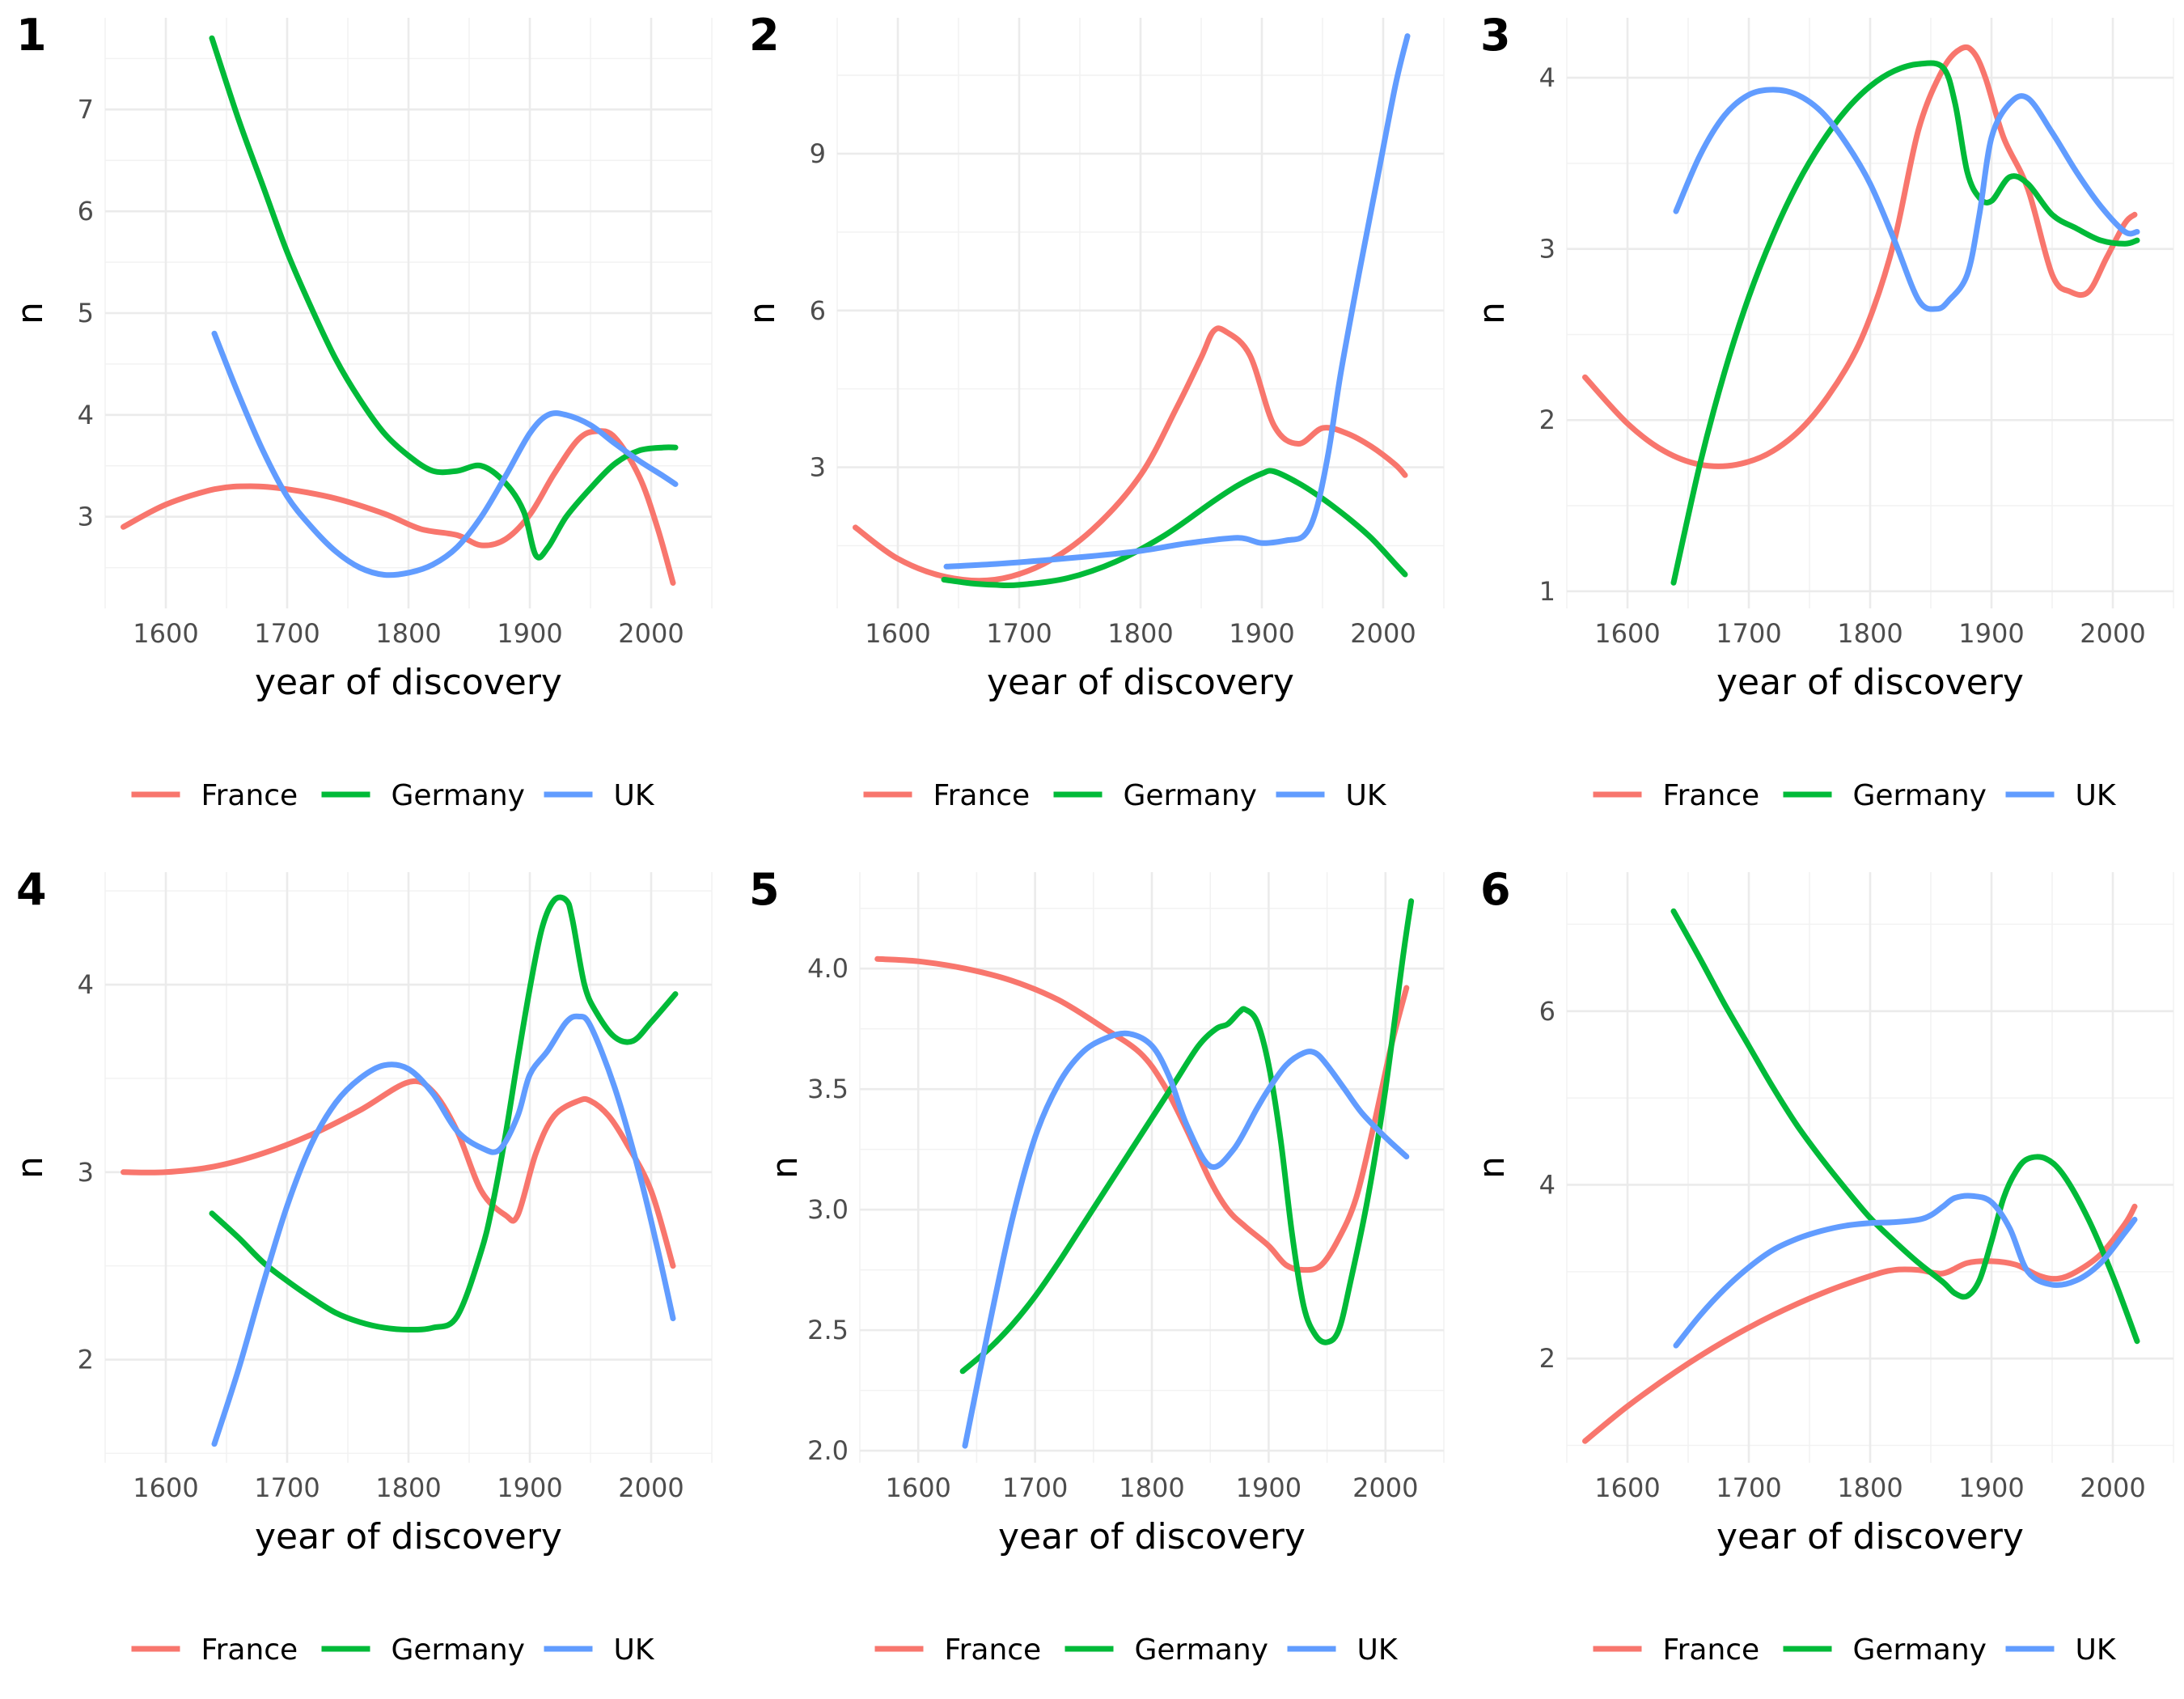 The width and height of the screenshot is (2184, 1699). I want to click on panel-label: 3, so click(1496, 35).